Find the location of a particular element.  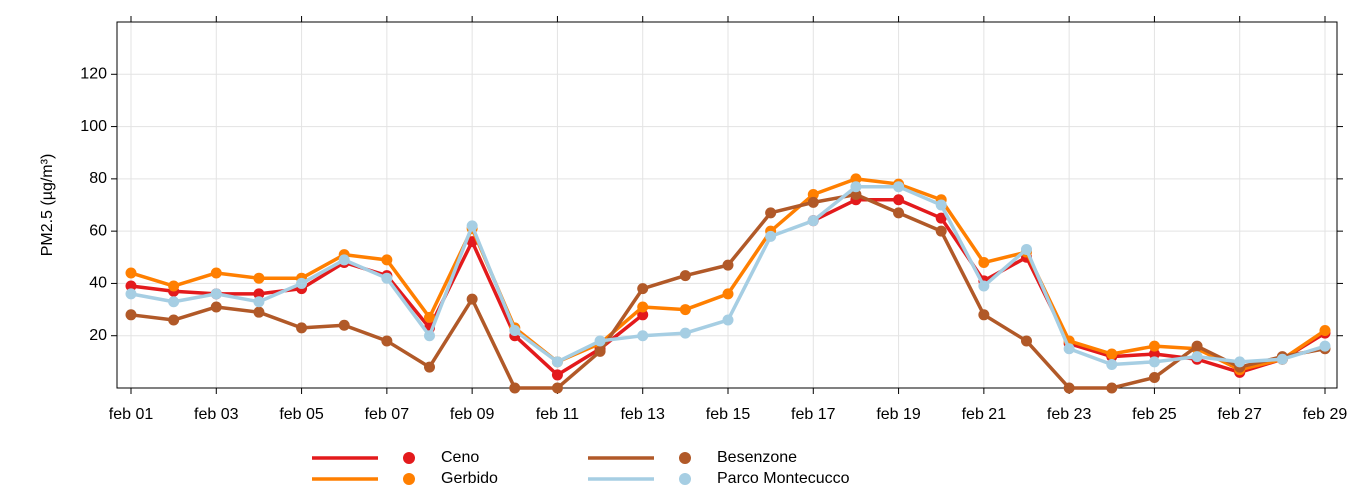

y-tick-label: 40 is located at coordinates (98, 283).